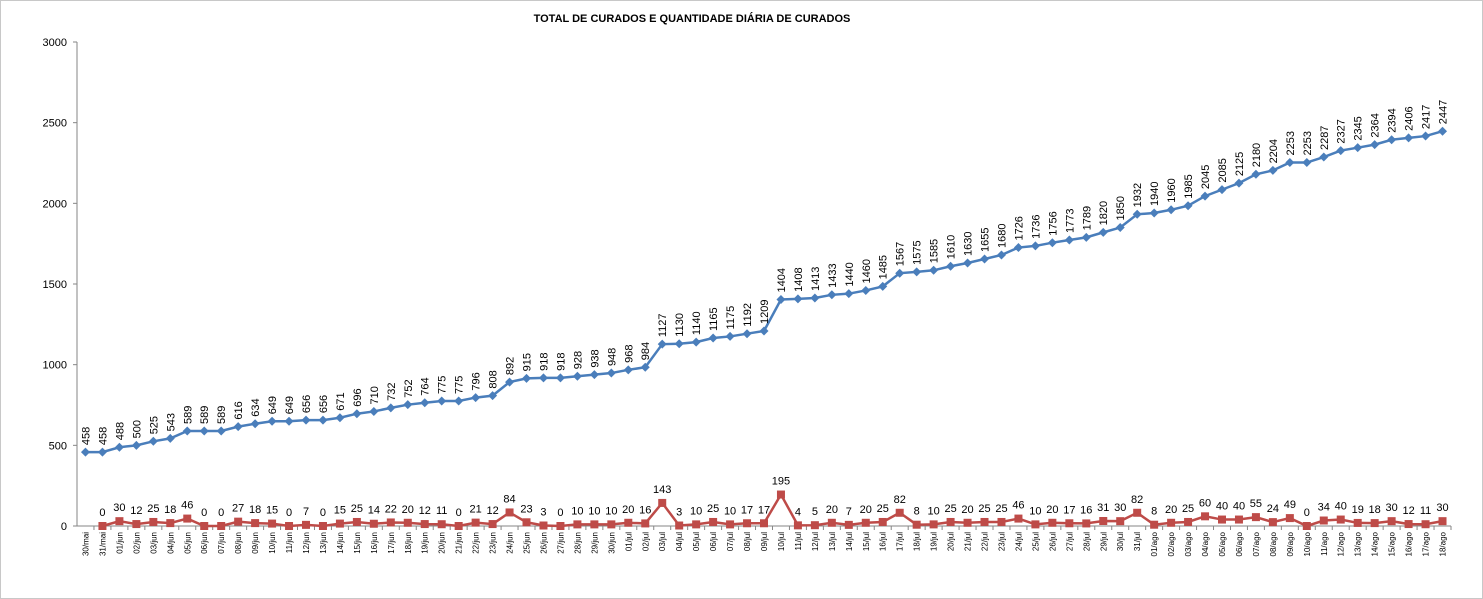 This screenshot has height=599, width=1483. What do you see at coordinates (611, 543) in the screenshot?
I see `x-tick-label: 30/jun` at bounding box center [611, 543].